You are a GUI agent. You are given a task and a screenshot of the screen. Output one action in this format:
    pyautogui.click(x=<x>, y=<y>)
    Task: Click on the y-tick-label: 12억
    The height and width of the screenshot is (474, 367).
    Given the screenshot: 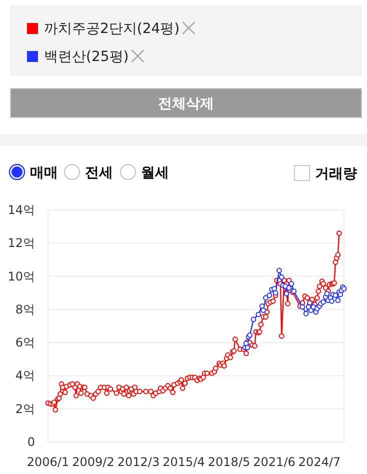 What is the action you would take?
    pyautogui.click(x=21, y=243)
    